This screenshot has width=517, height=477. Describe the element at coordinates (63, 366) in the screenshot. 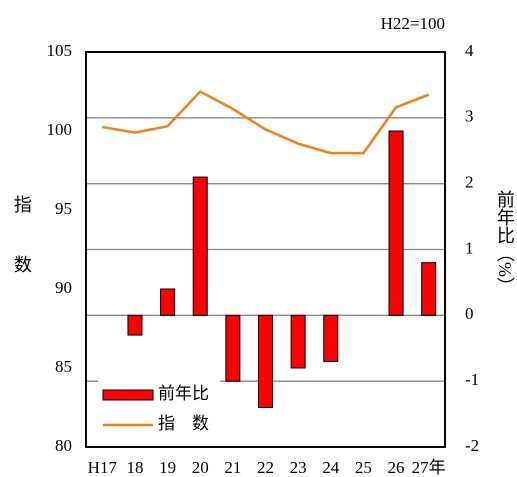

I see `y-tick-label: 85` at that location.